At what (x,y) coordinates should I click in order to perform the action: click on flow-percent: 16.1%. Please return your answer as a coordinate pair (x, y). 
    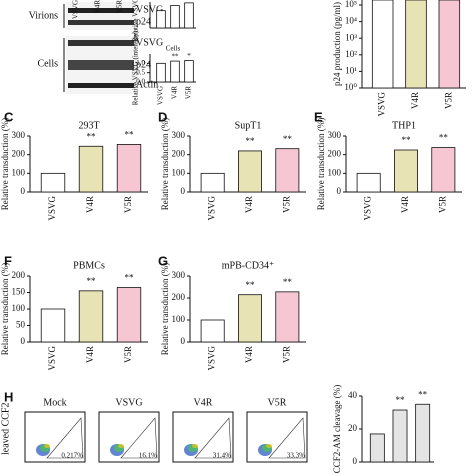
    Looking at the image, I should click on (148, 456).